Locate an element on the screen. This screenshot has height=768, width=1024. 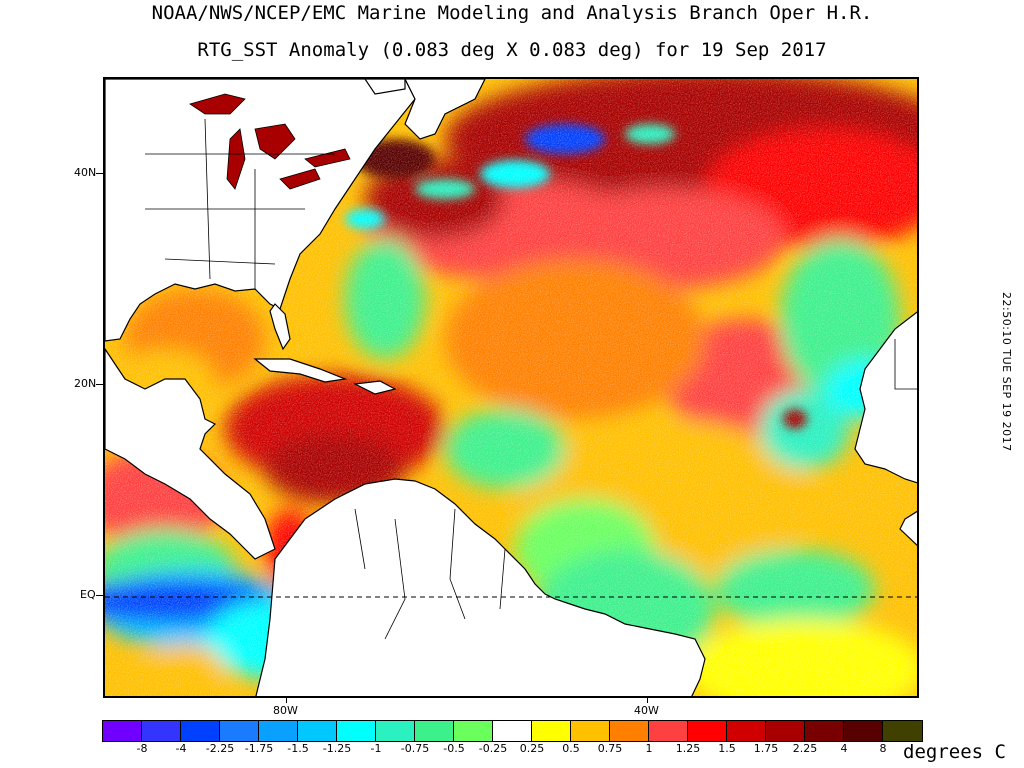
lat-tick-40n is located at coordinates (99, 173).